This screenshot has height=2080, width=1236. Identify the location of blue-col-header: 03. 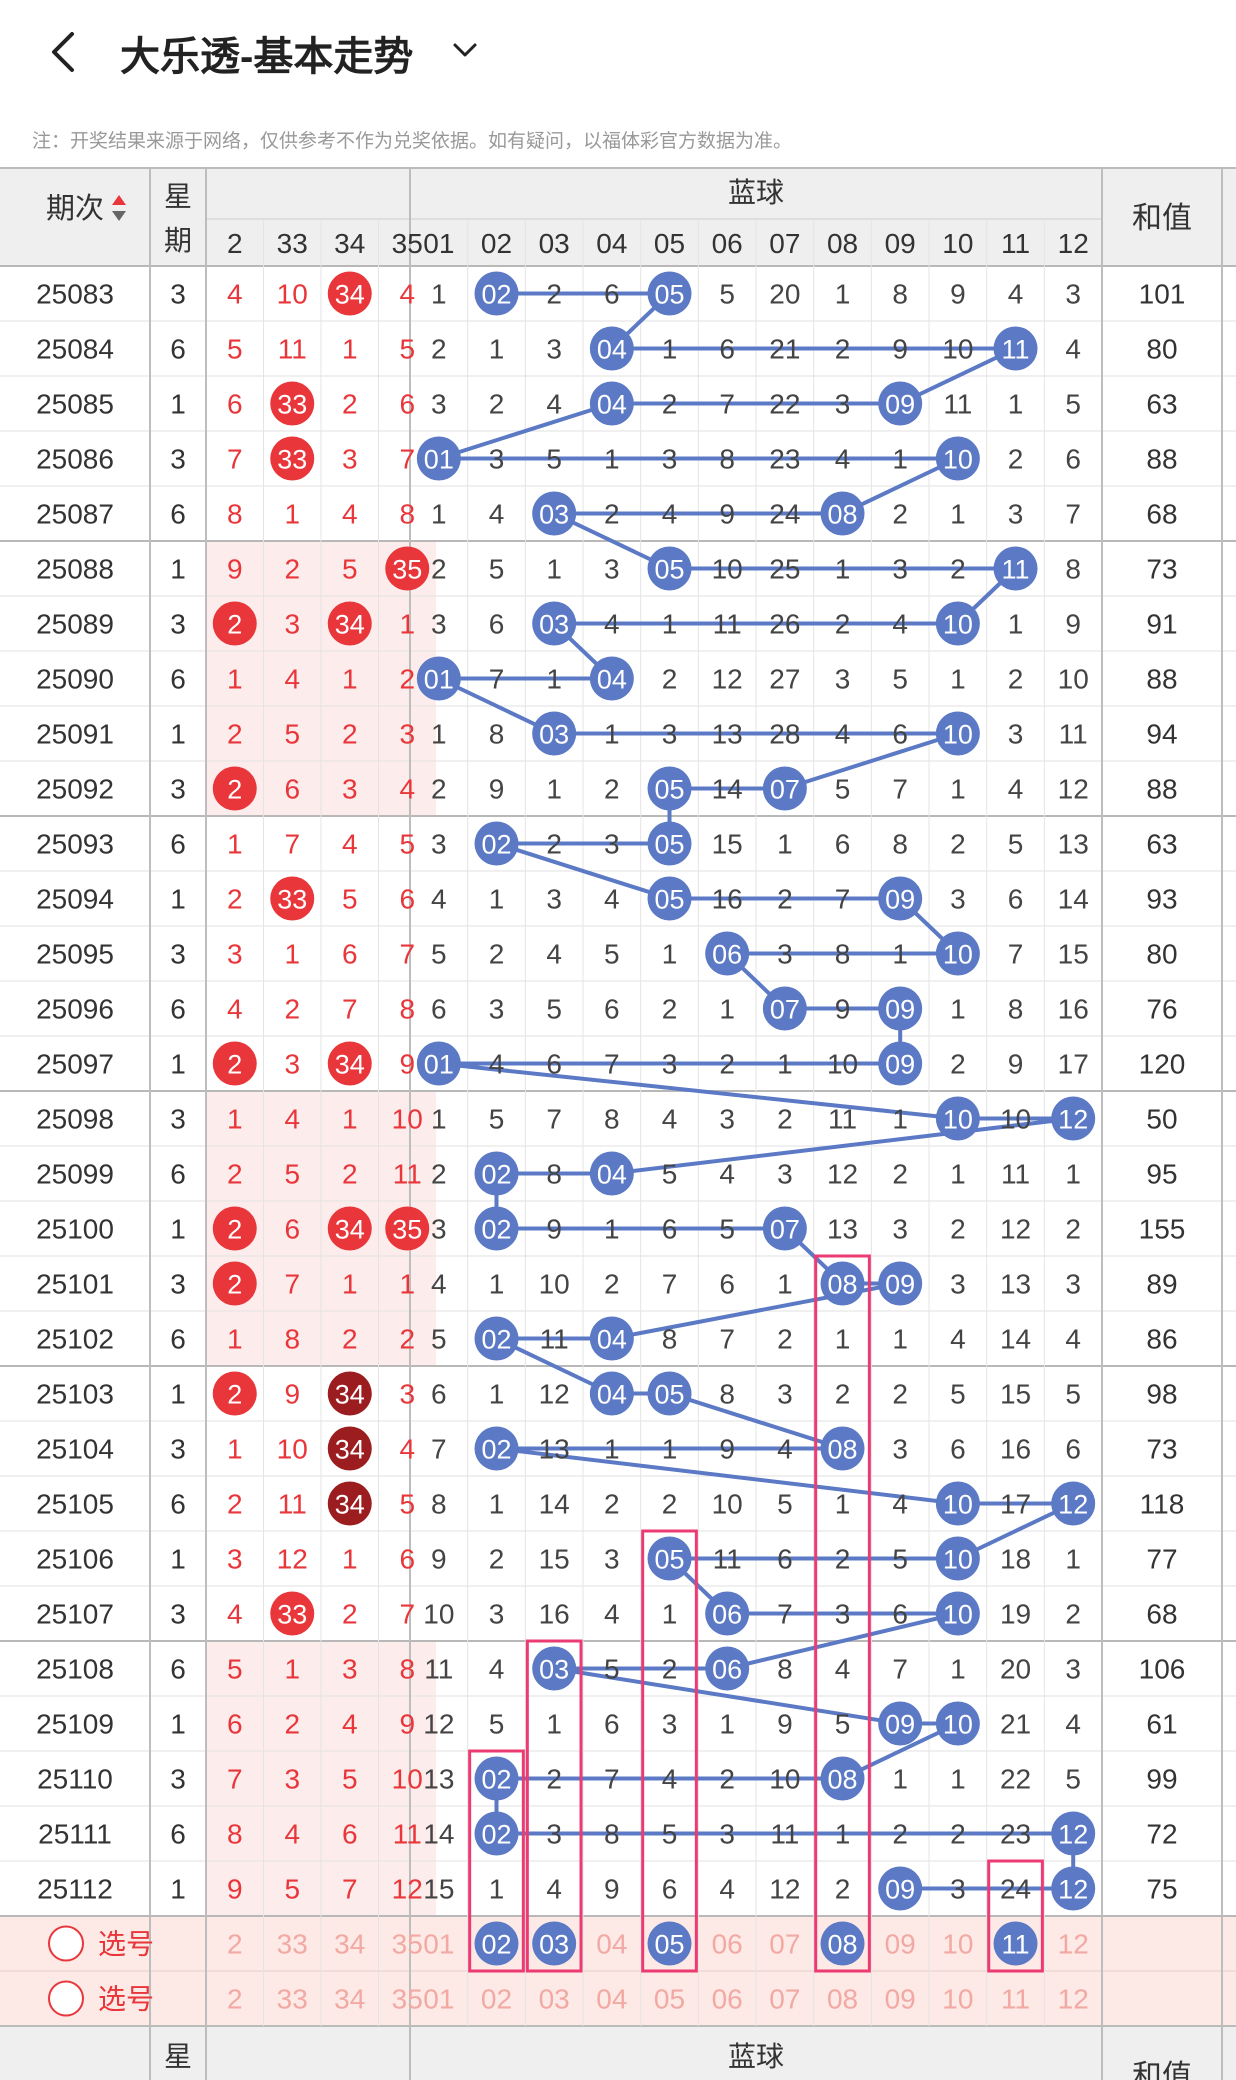
(554, 243).